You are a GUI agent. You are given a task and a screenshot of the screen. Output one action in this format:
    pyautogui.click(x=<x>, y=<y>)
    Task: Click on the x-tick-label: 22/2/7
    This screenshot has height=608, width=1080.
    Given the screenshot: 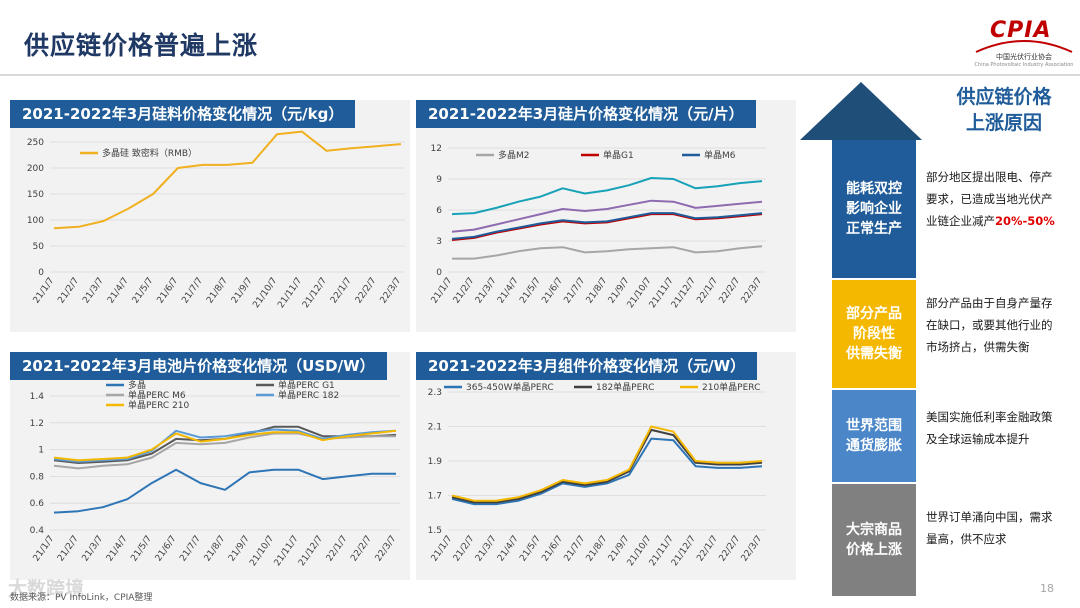 What is the action you would take?
    pyautogui.click(x=366, y=290)
    